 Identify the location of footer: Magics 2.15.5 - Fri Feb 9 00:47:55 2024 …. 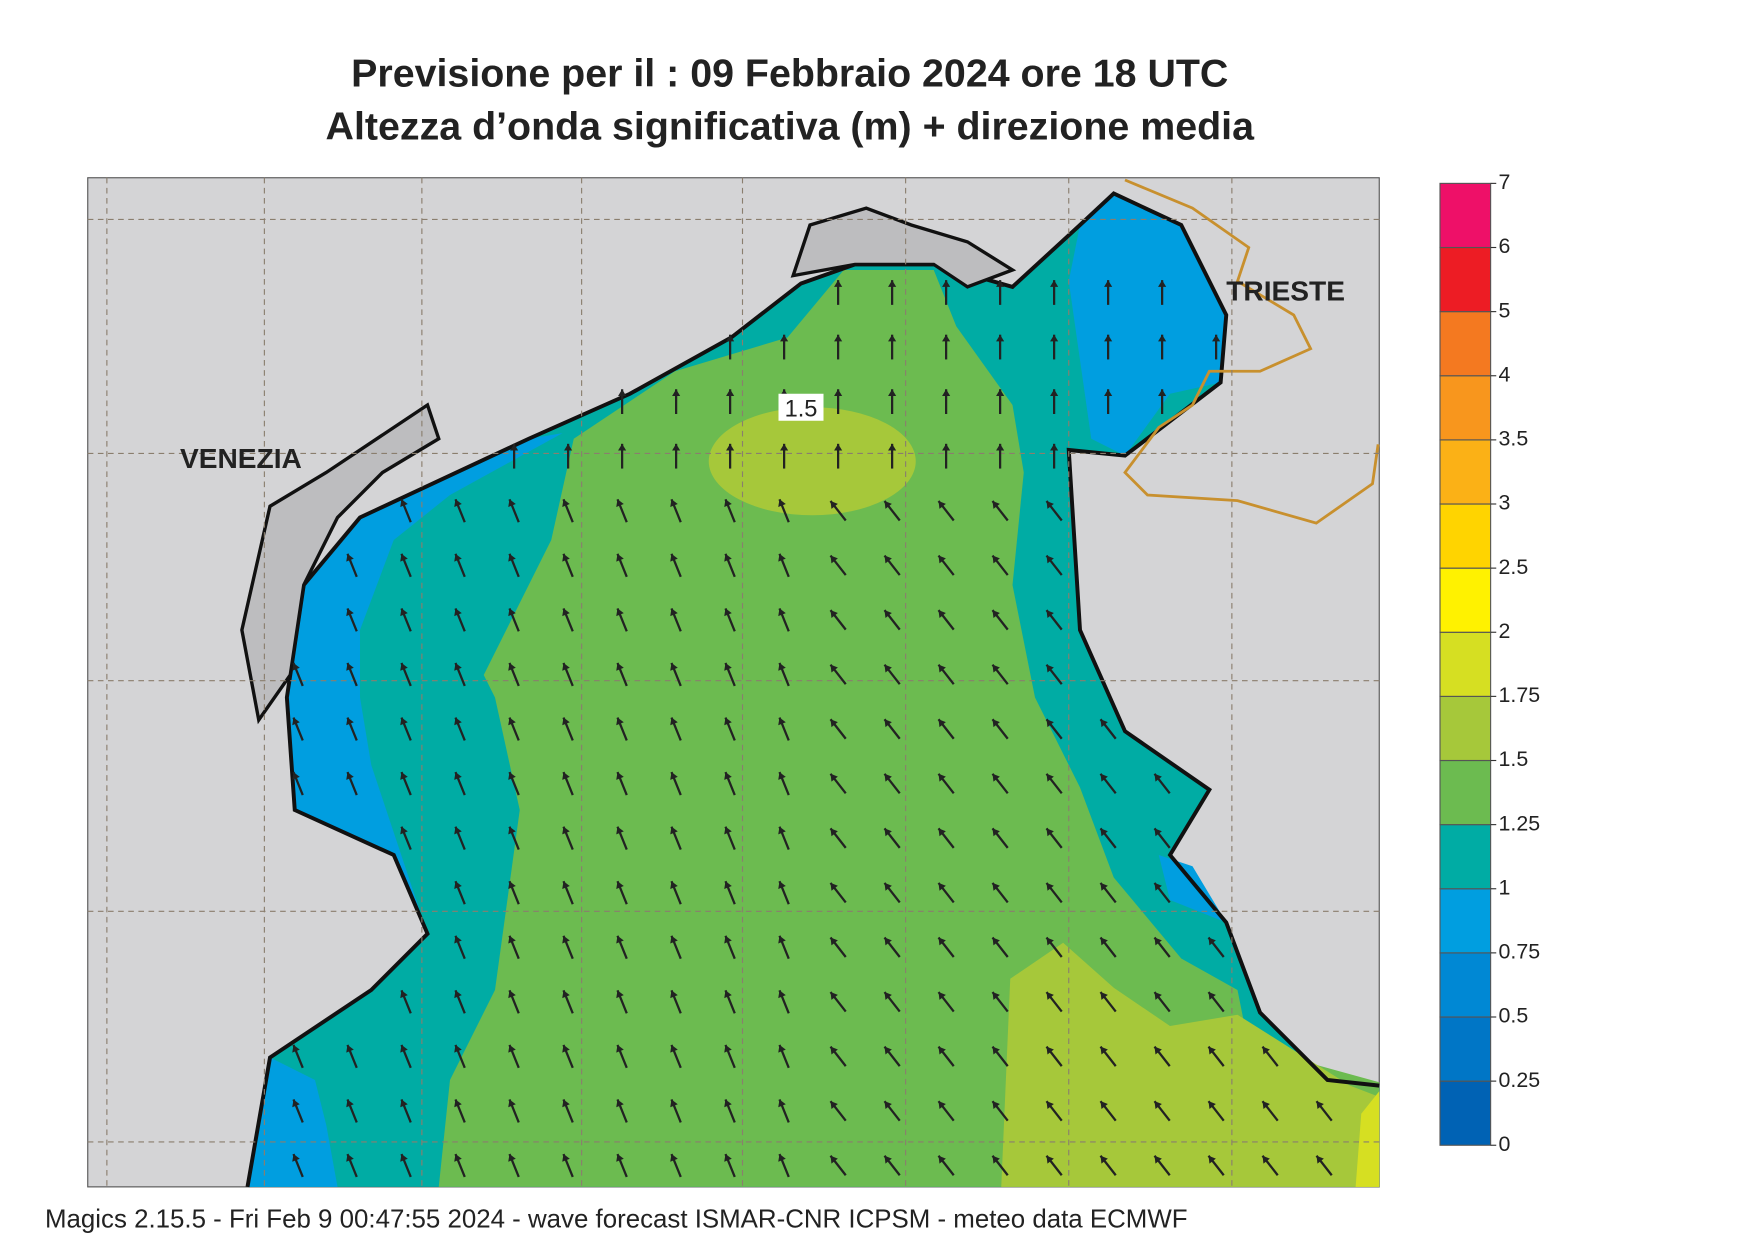
(616, 1219).